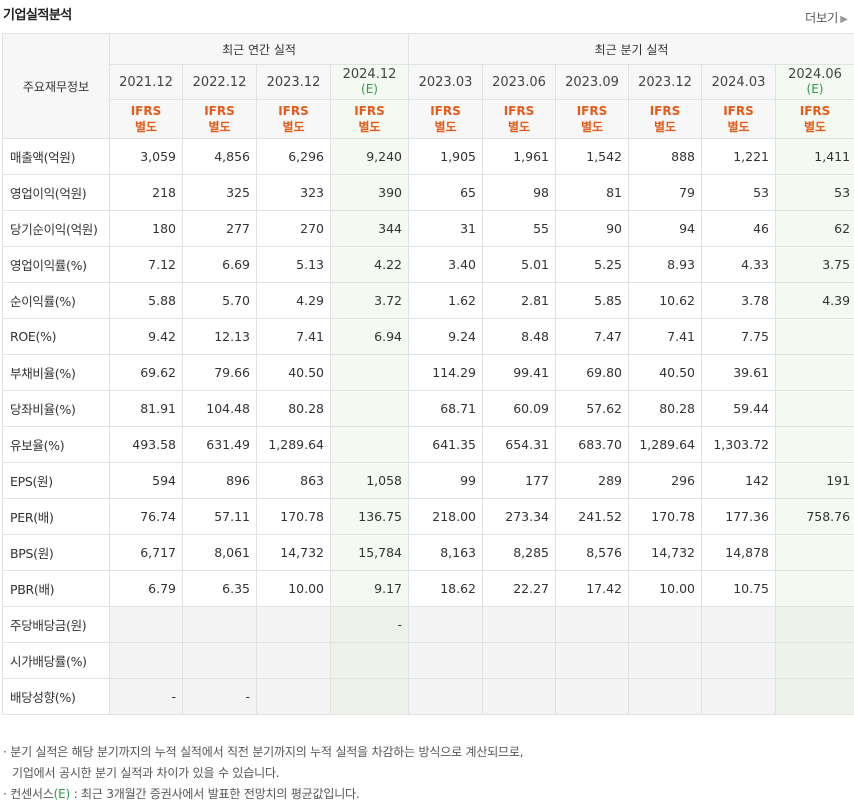 The height and width of the screenshot is (810, 854). I want to click on table-cell: 8,061, so click(219, 552).